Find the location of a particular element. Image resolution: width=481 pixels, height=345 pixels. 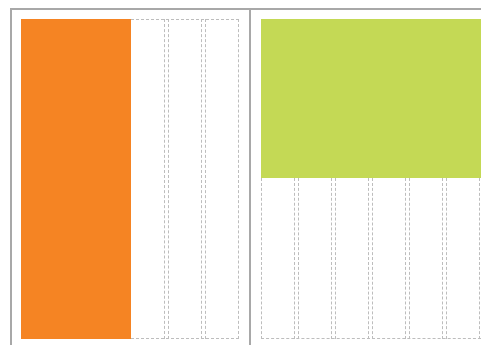

page-divider is located at coordinates (250, 176).